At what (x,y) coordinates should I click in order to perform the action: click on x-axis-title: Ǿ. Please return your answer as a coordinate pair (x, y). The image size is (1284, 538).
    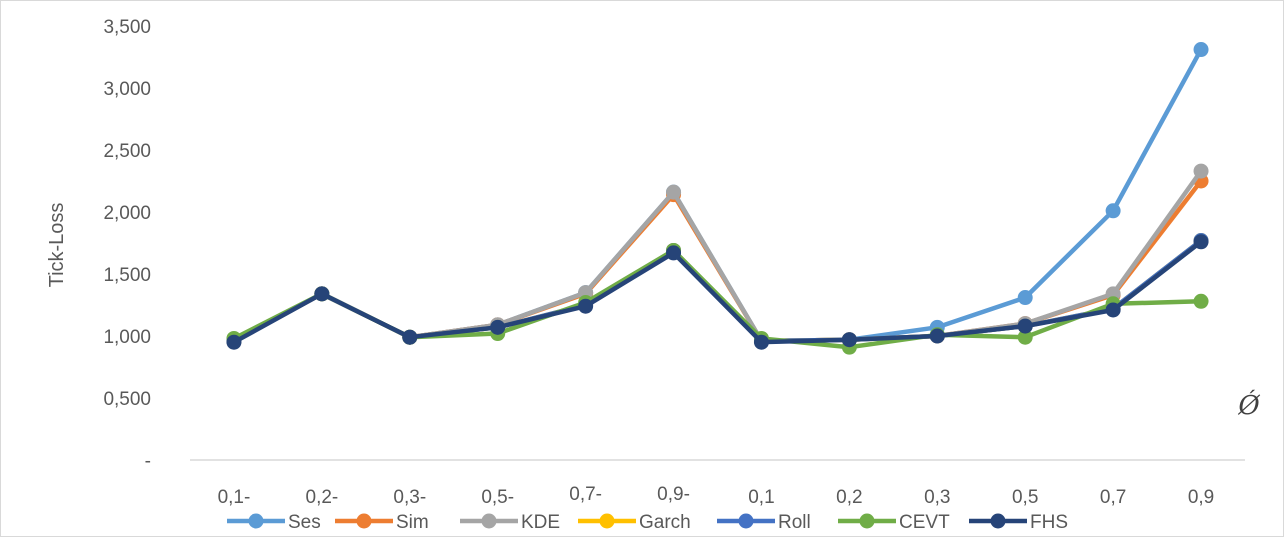
    Looking at the image, I should click on (1248, 405).